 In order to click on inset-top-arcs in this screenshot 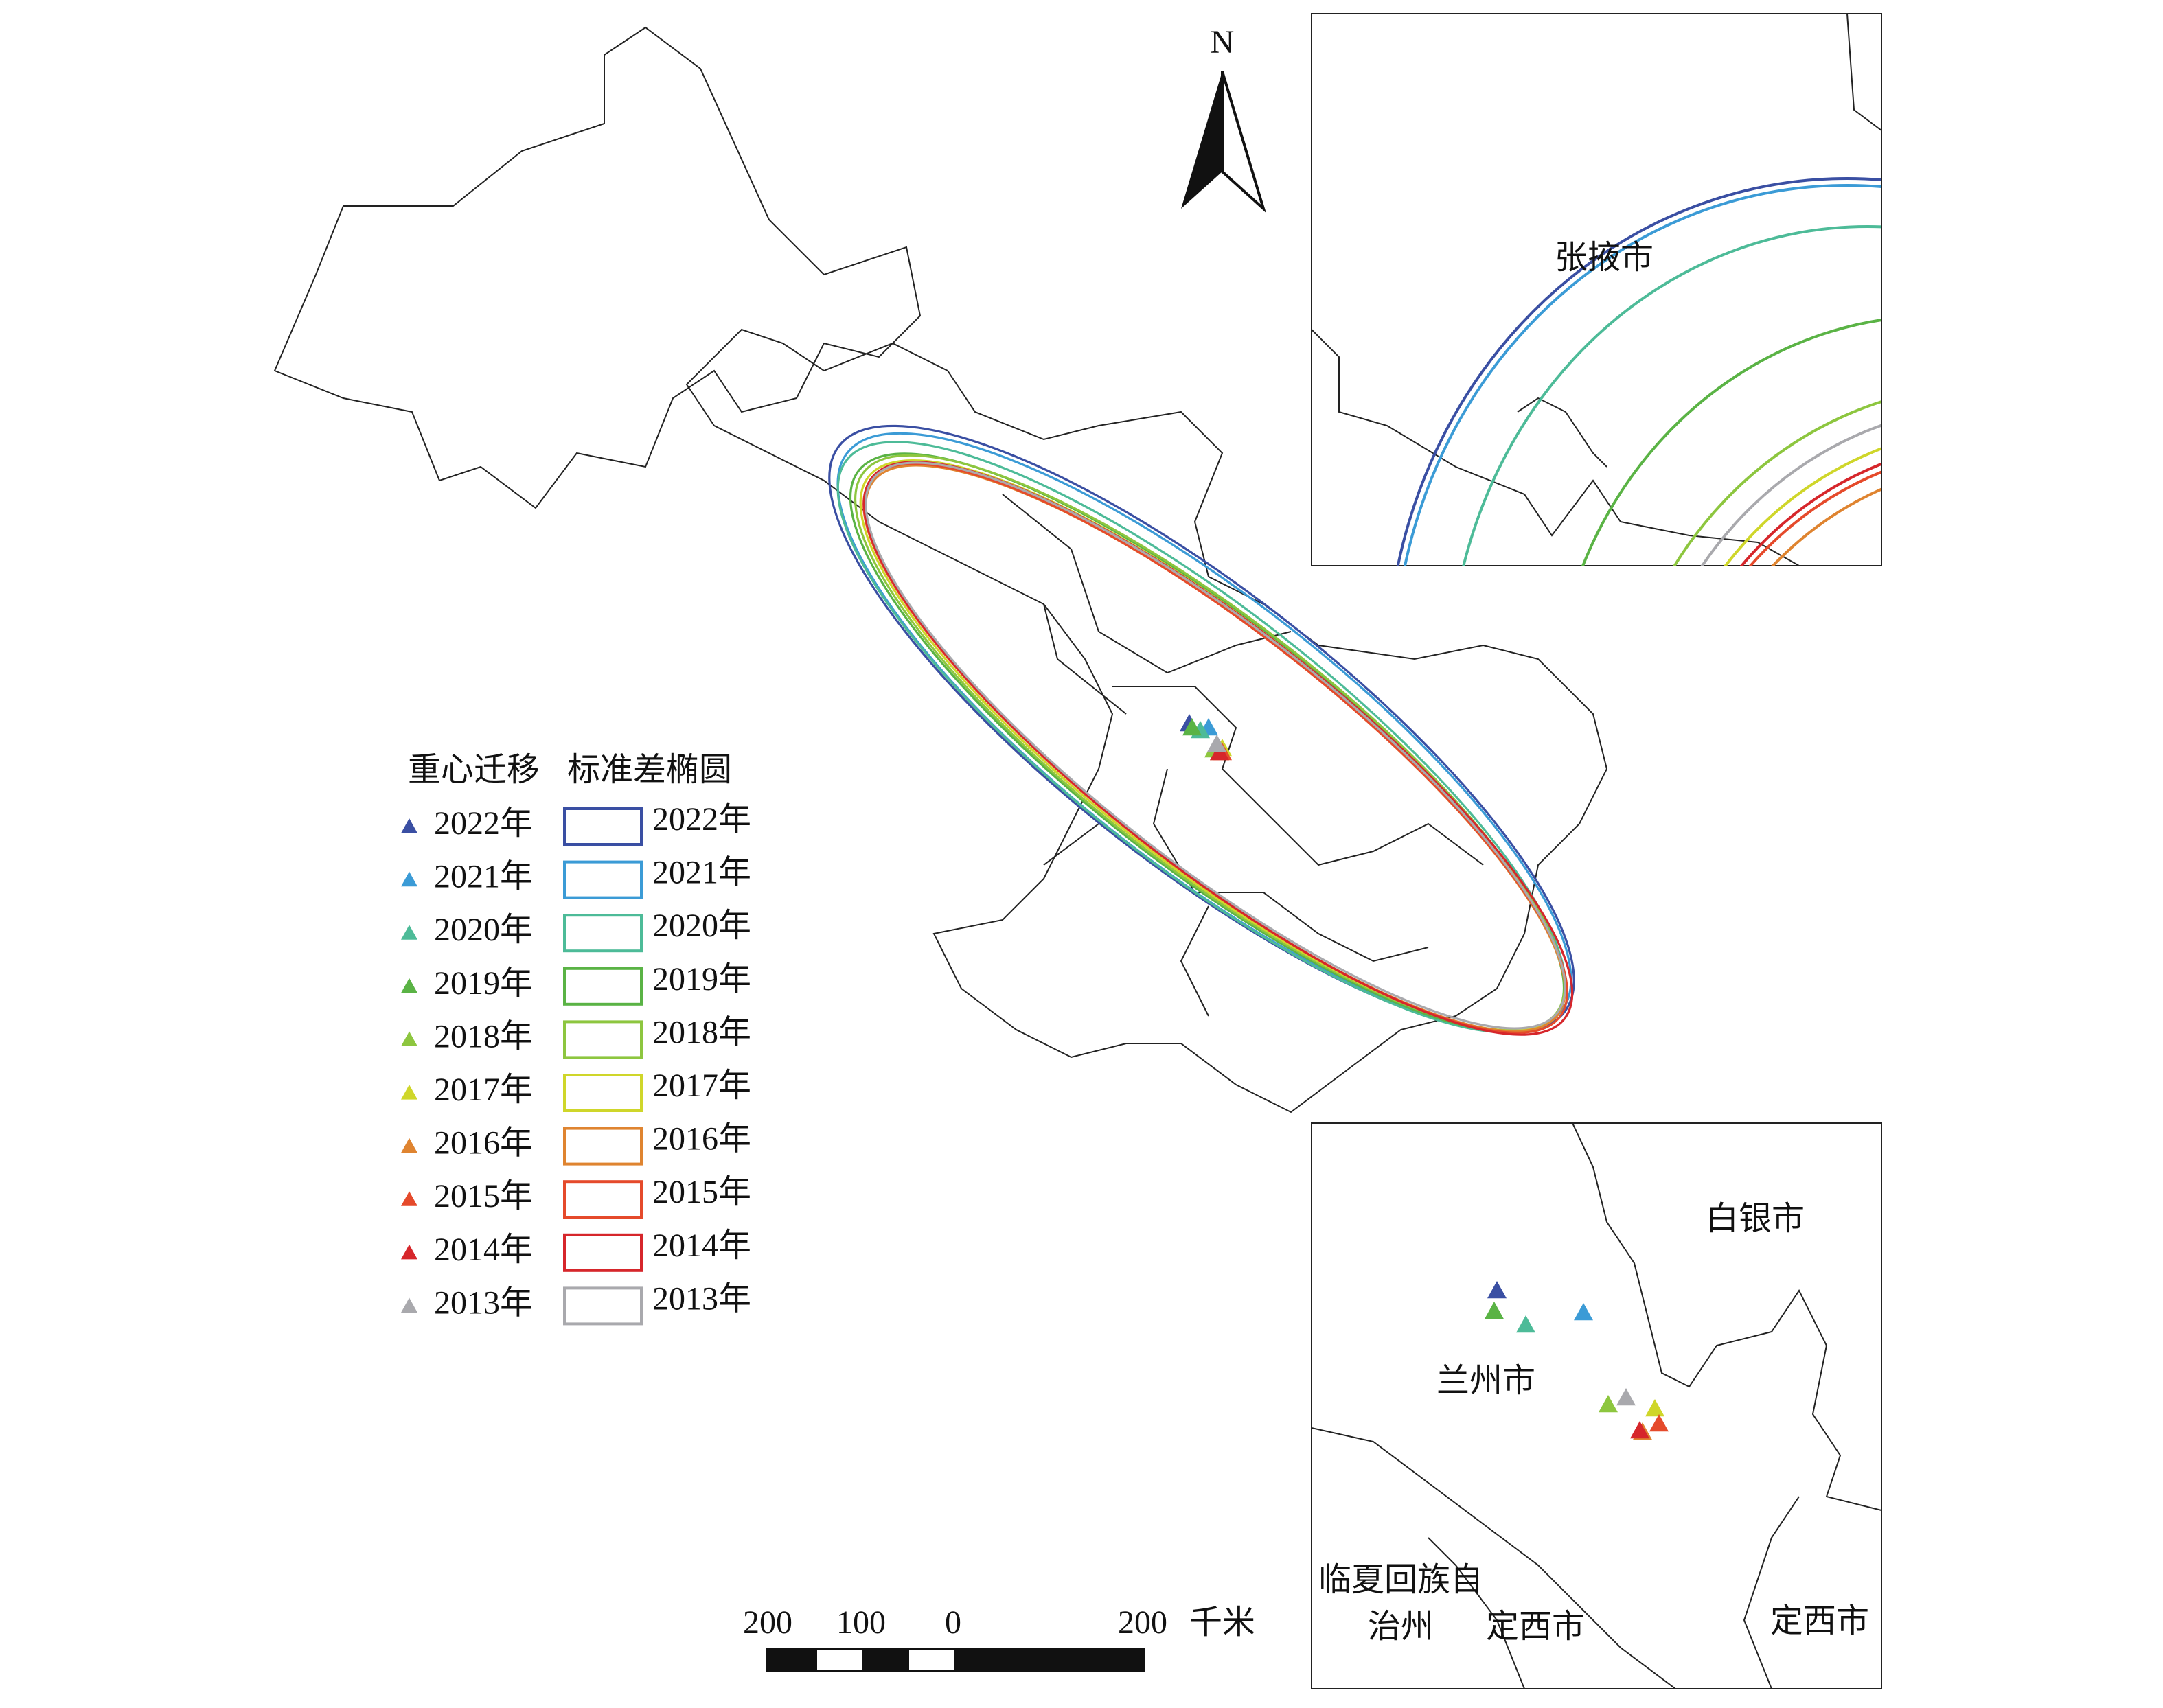, I will do `click(1596, 290)`.